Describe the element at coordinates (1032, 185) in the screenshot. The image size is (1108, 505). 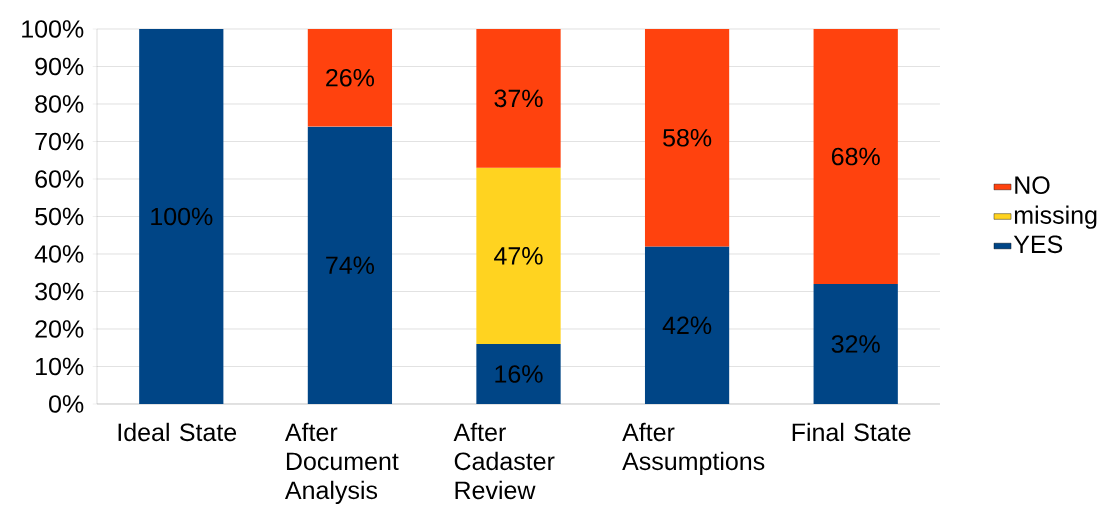
I see `legend-label: NO` at that location.